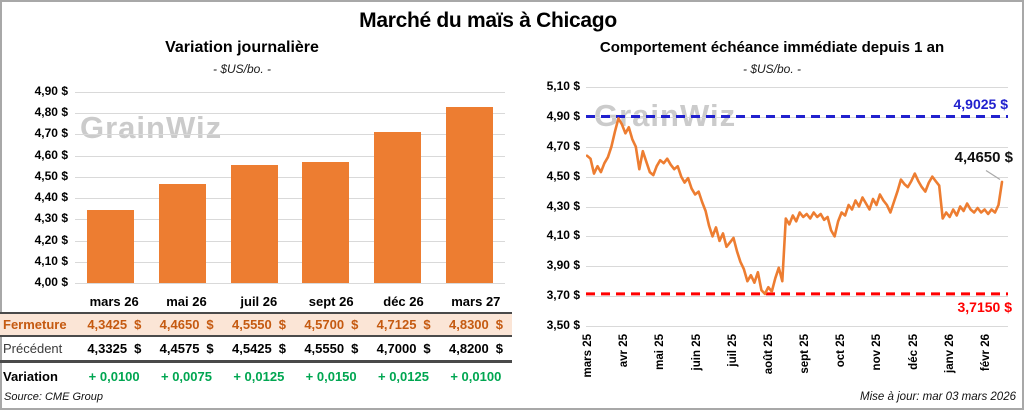  Describe the element at coordinates (186, 376) in the screenshot. I see `table-cell: + 0,0075` at that location.